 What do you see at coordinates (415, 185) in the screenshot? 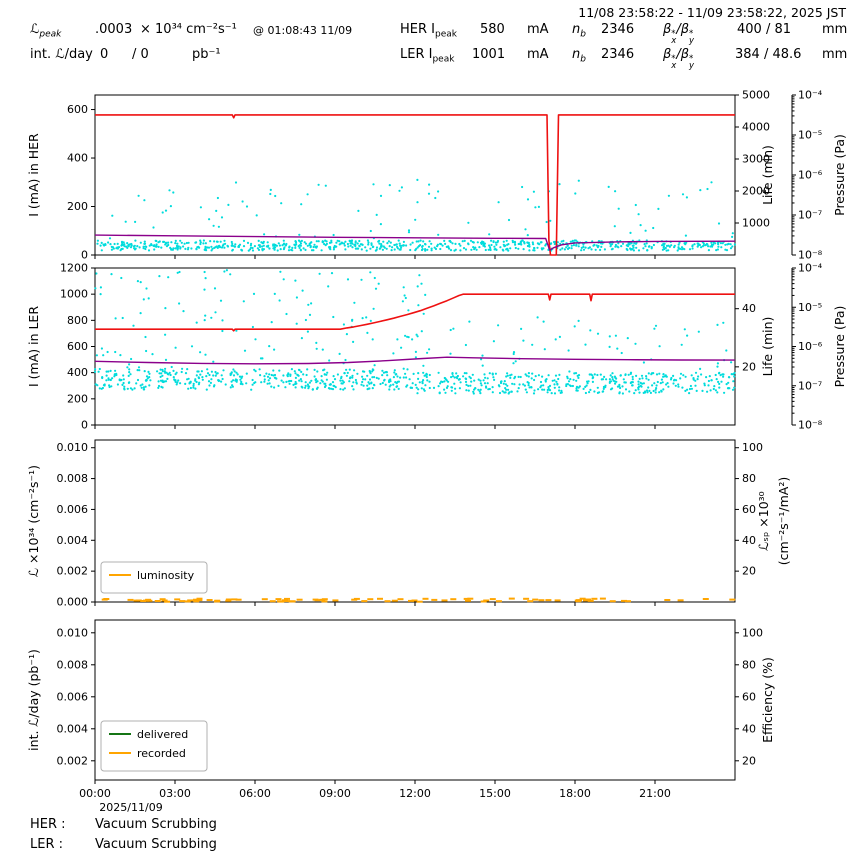
I see `her-beam-current` at bounding box center [415, 185].